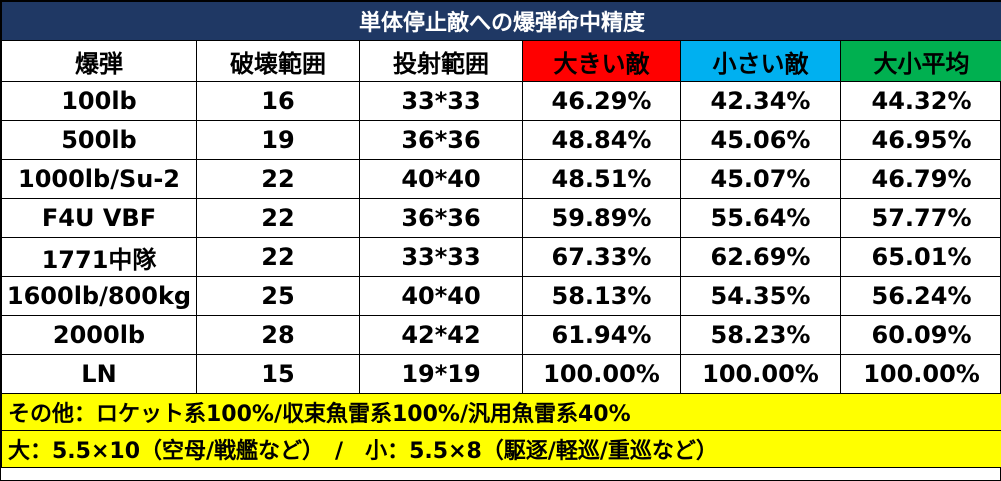 This screenshot has height=481, width=1001. Describe the element at coordinates (920, 335) in the screenshot. I see `average-cell: 60.09%` at that location.